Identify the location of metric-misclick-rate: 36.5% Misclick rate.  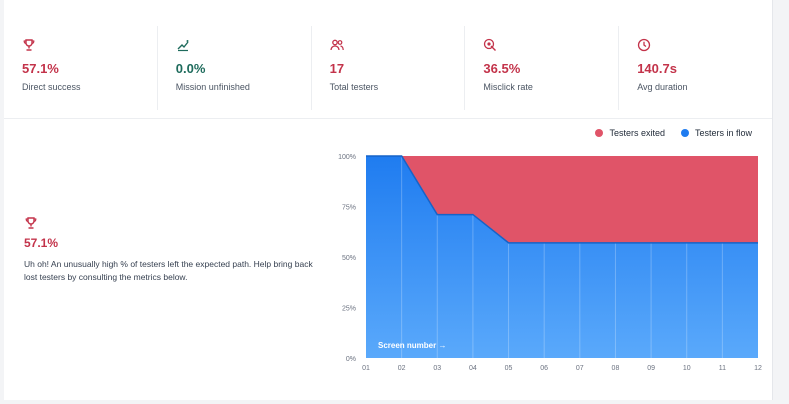
(542, 68).